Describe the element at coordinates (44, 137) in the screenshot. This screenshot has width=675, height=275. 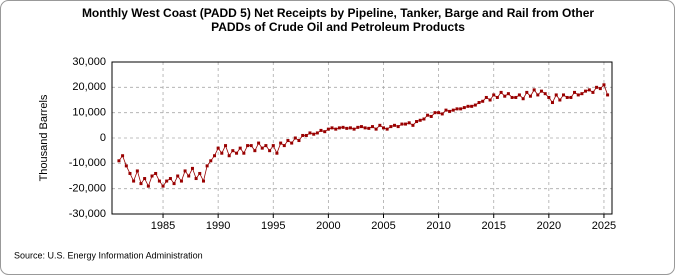
I see `y-axis-label: Thousand Barrels` at that location.